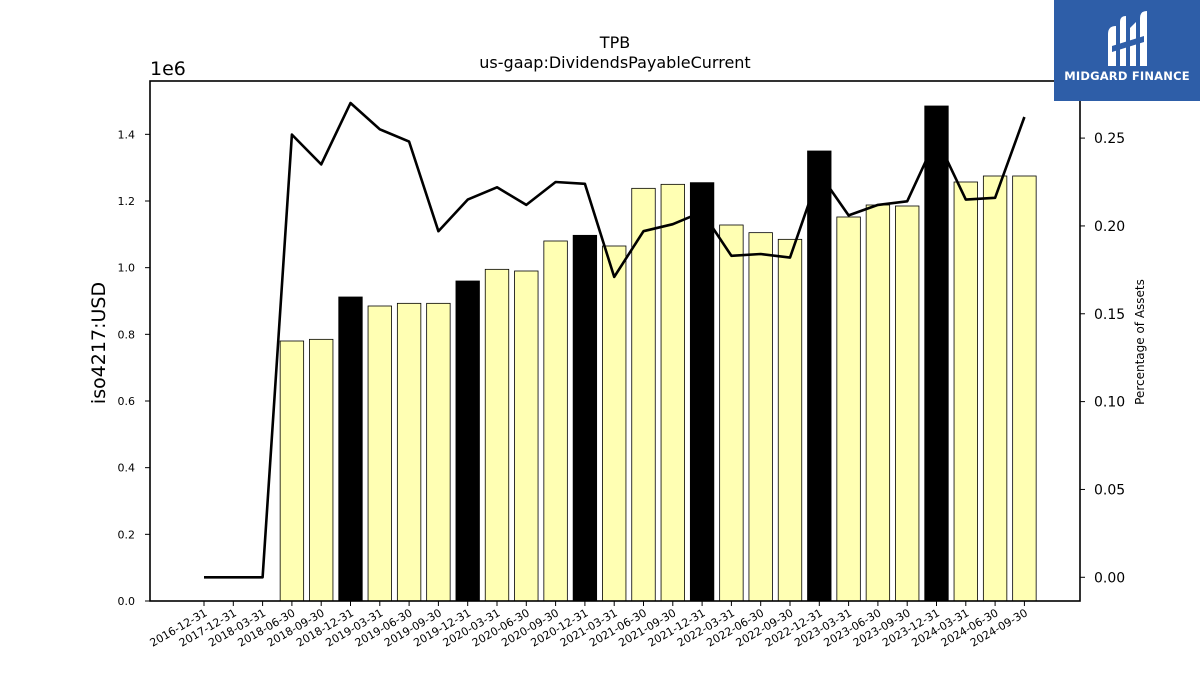 The width and height of the screenshot is (1200, 675). What do you see at coordinates (1127, 38) in the screenshot?
I see `midgard-logo-icon` at bounding box center [1127, 38].